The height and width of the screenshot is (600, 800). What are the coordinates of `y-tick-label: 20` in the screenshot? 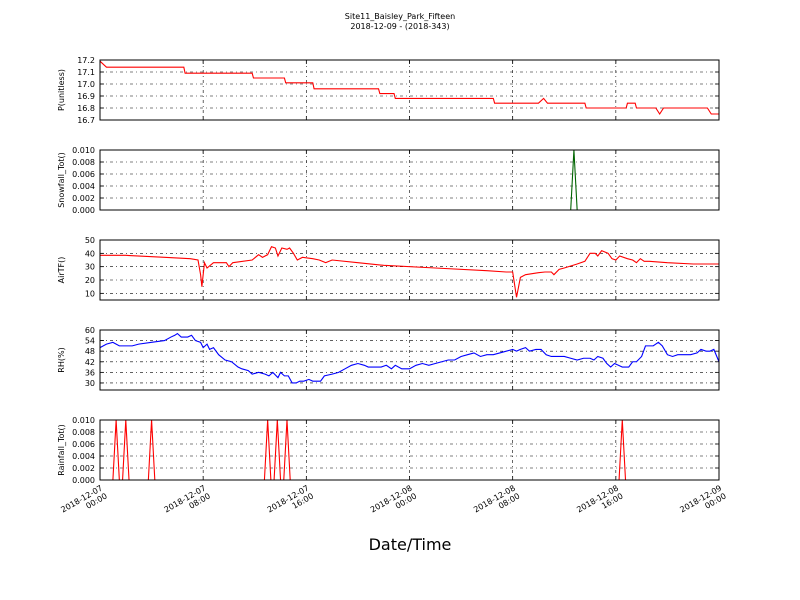 It's located at (90, 280).